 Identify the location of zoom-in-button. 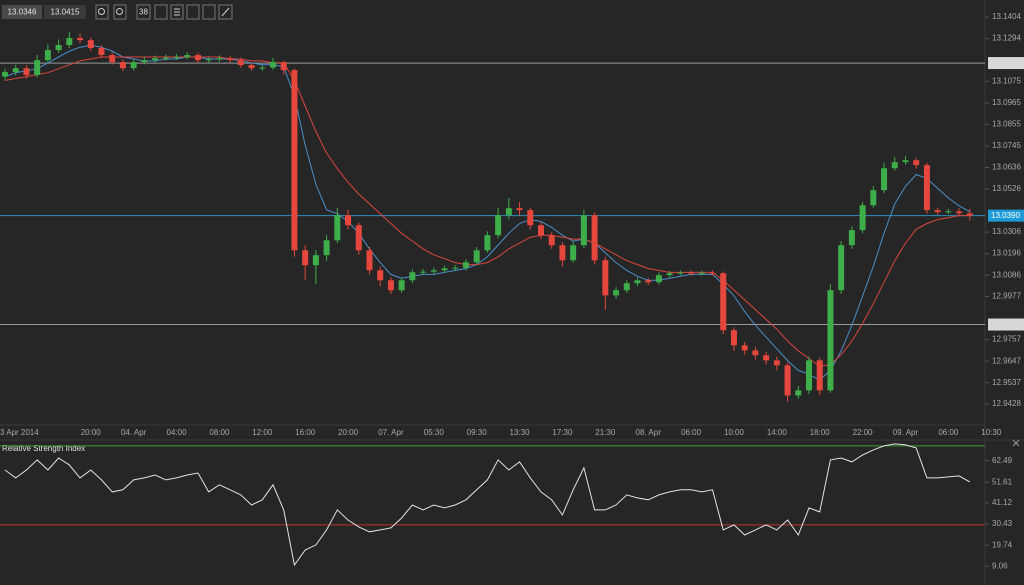
(102, 12).